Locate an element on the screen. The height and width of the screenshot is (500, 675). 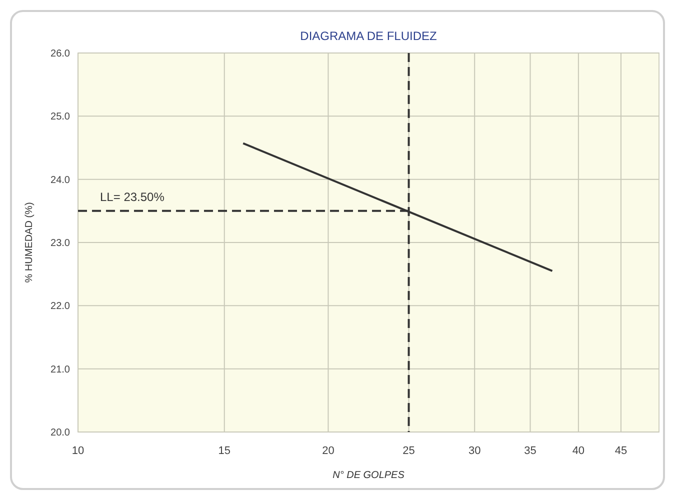
y-tick-label: 23.0 is located at coordinates (60, 243).